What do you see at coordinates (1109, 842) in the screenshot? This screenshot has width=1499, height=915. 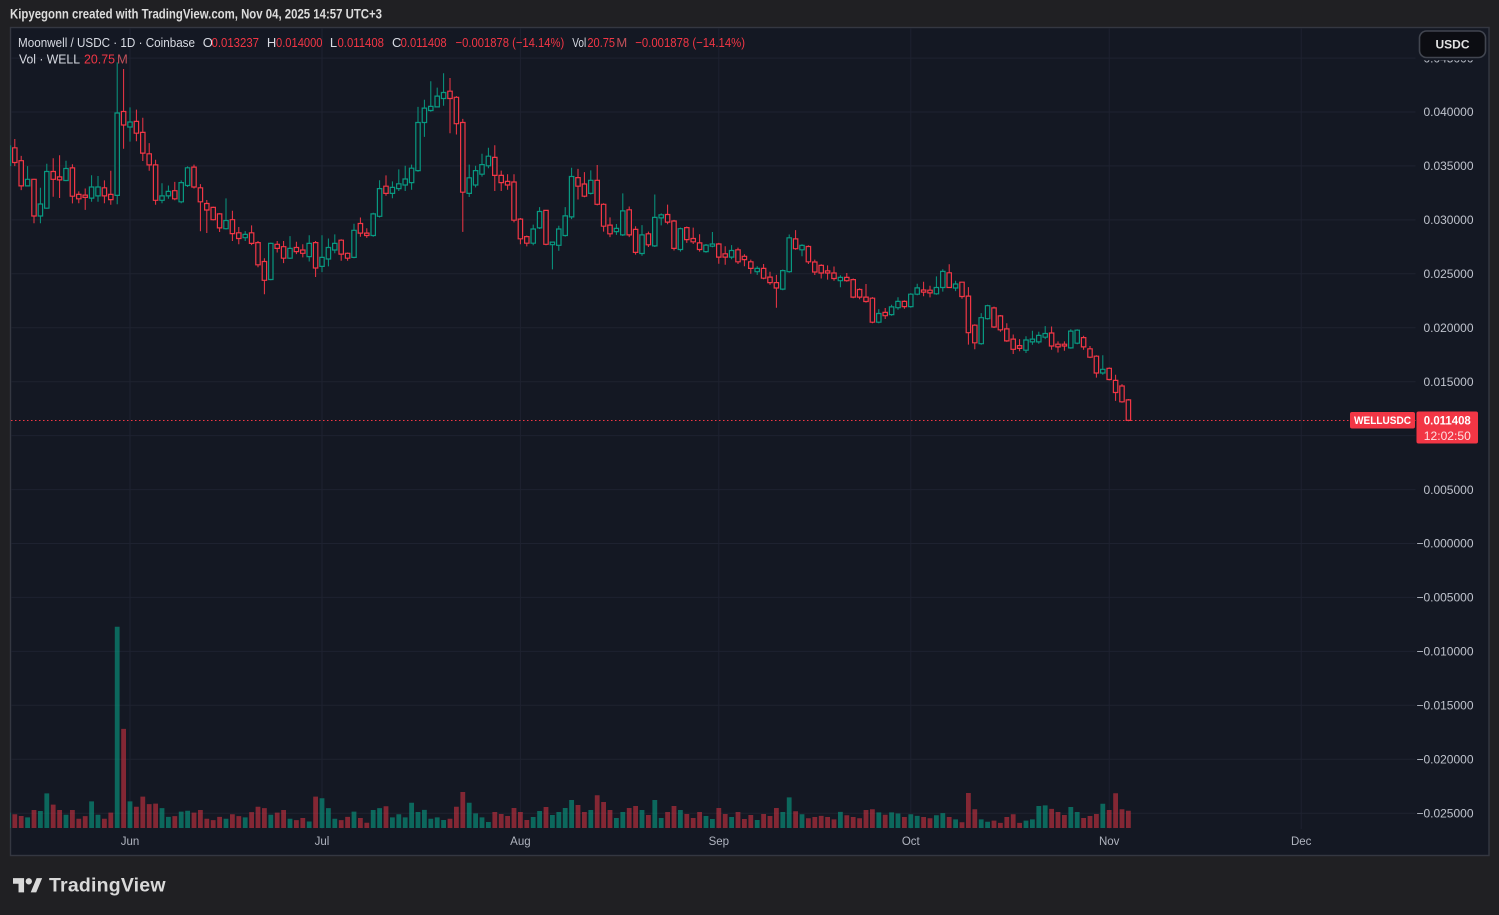 I see `svg-text: Nov` at bounding box center [1109, 842].